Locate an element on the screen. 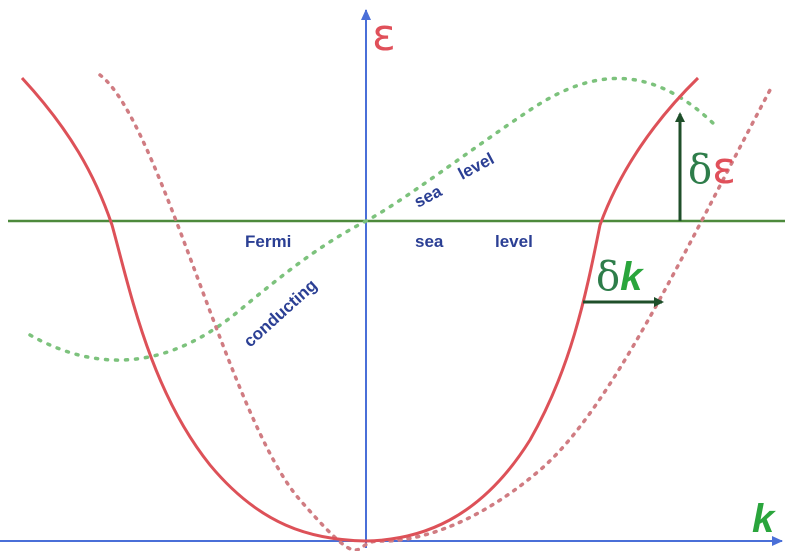  energy-axis-label: ε is located at coordinates (384, 35).